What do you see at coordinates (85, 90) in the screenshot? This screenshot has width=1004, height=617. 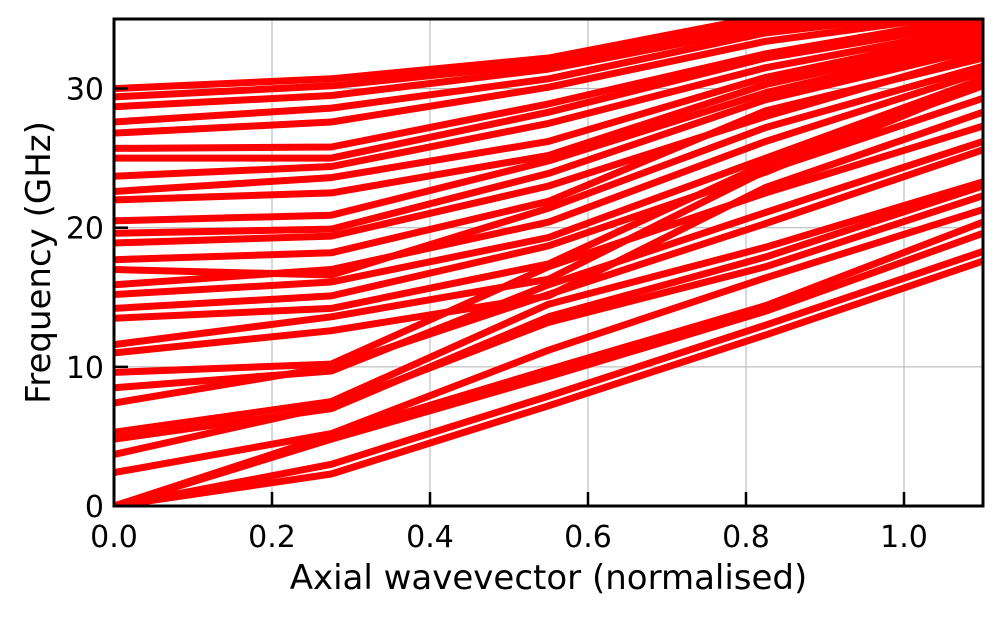 I see `y-tick-label: 30` at bounding box center [85, 90].